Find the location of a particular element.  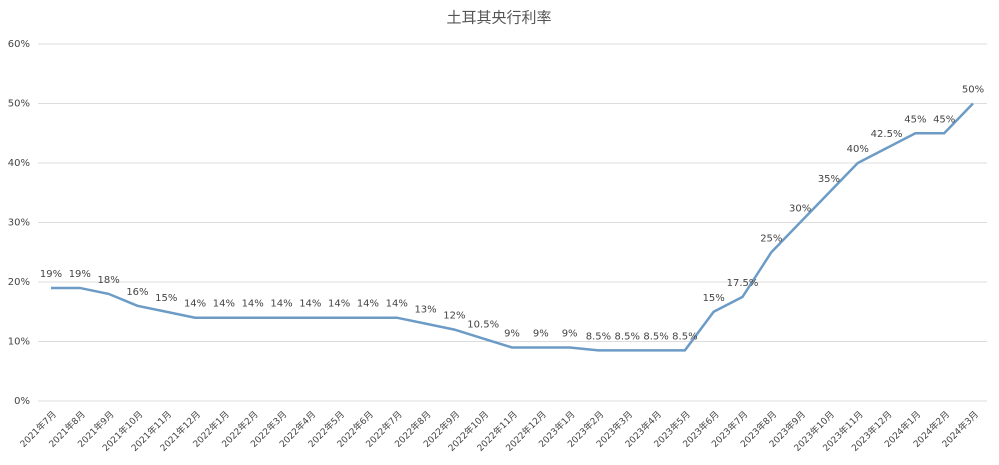

y-tick-label: 0% is located at coordinates (22, 401).